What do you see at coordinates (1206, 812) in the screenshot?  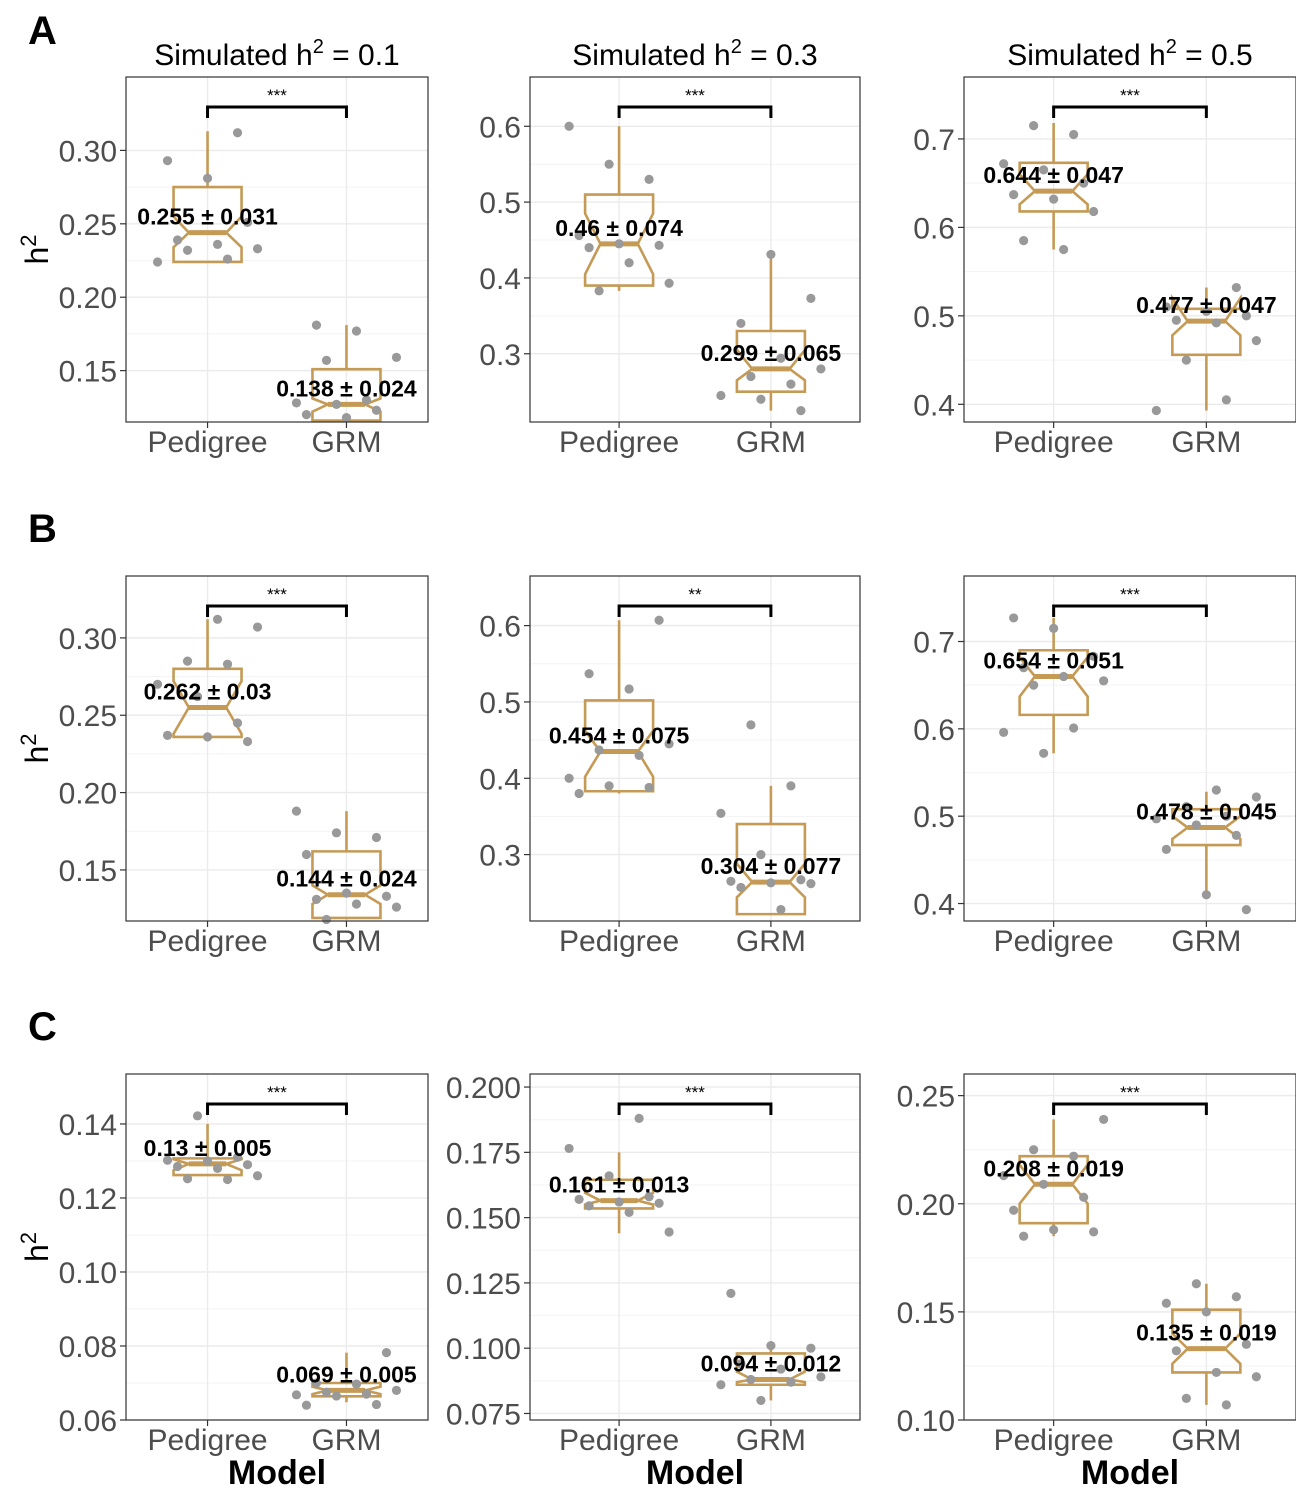 I see `mean-sd-label-grm: 0.478 ± 0.045` at bounding box center [1206, 812].